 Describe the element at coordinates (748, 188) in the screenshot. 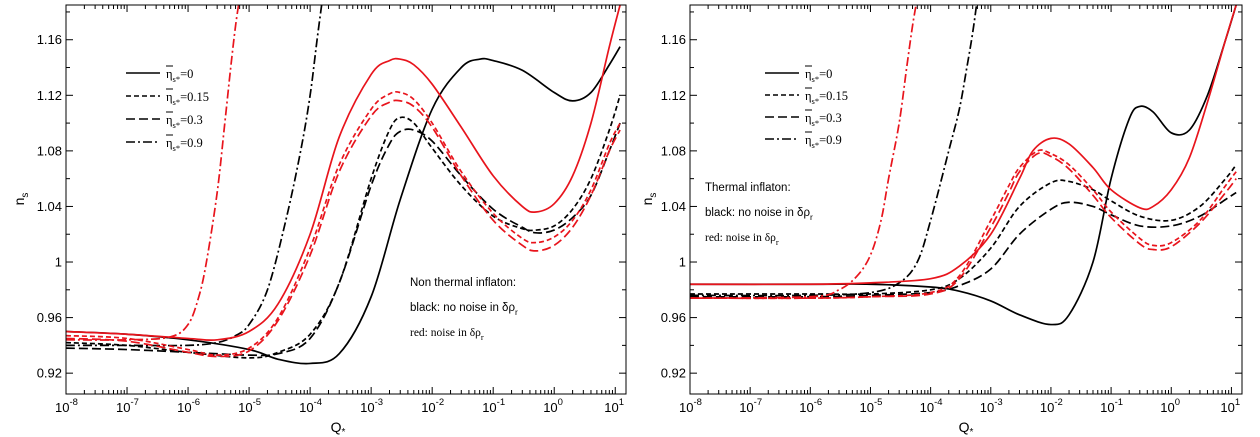

I see `annotation-title: Thermal inflaton:` at that location.